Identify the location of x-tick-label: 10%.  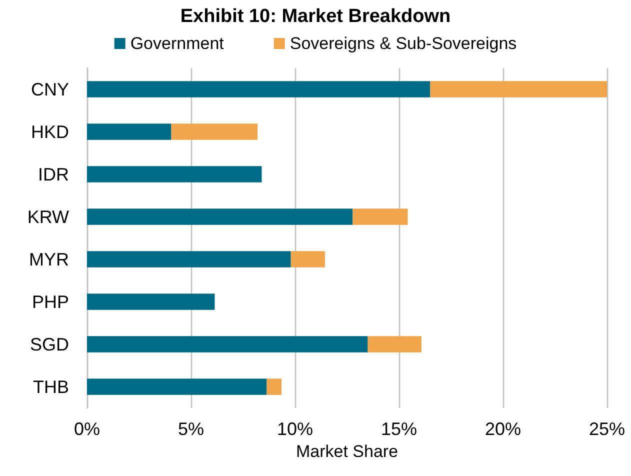
(295, 429).